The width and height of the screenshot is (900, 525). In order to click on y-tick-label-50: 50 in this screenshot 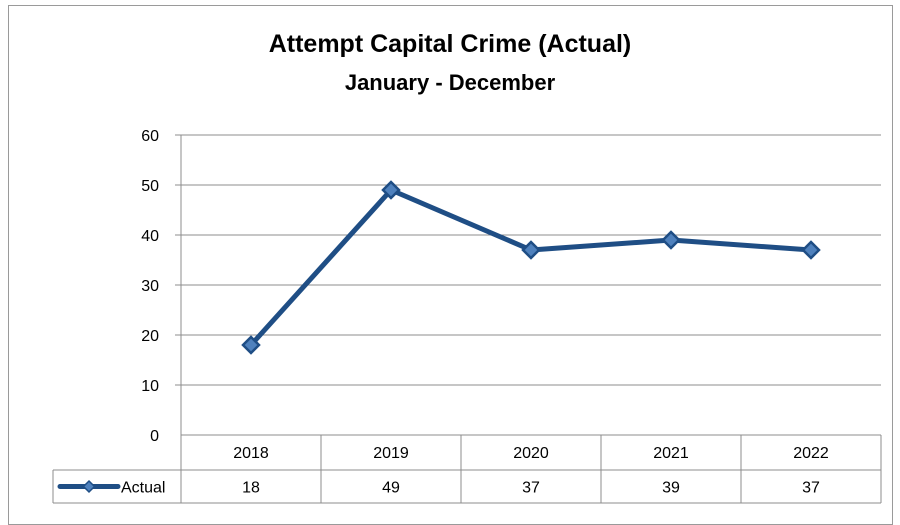, I will do `click(150, 186)`.